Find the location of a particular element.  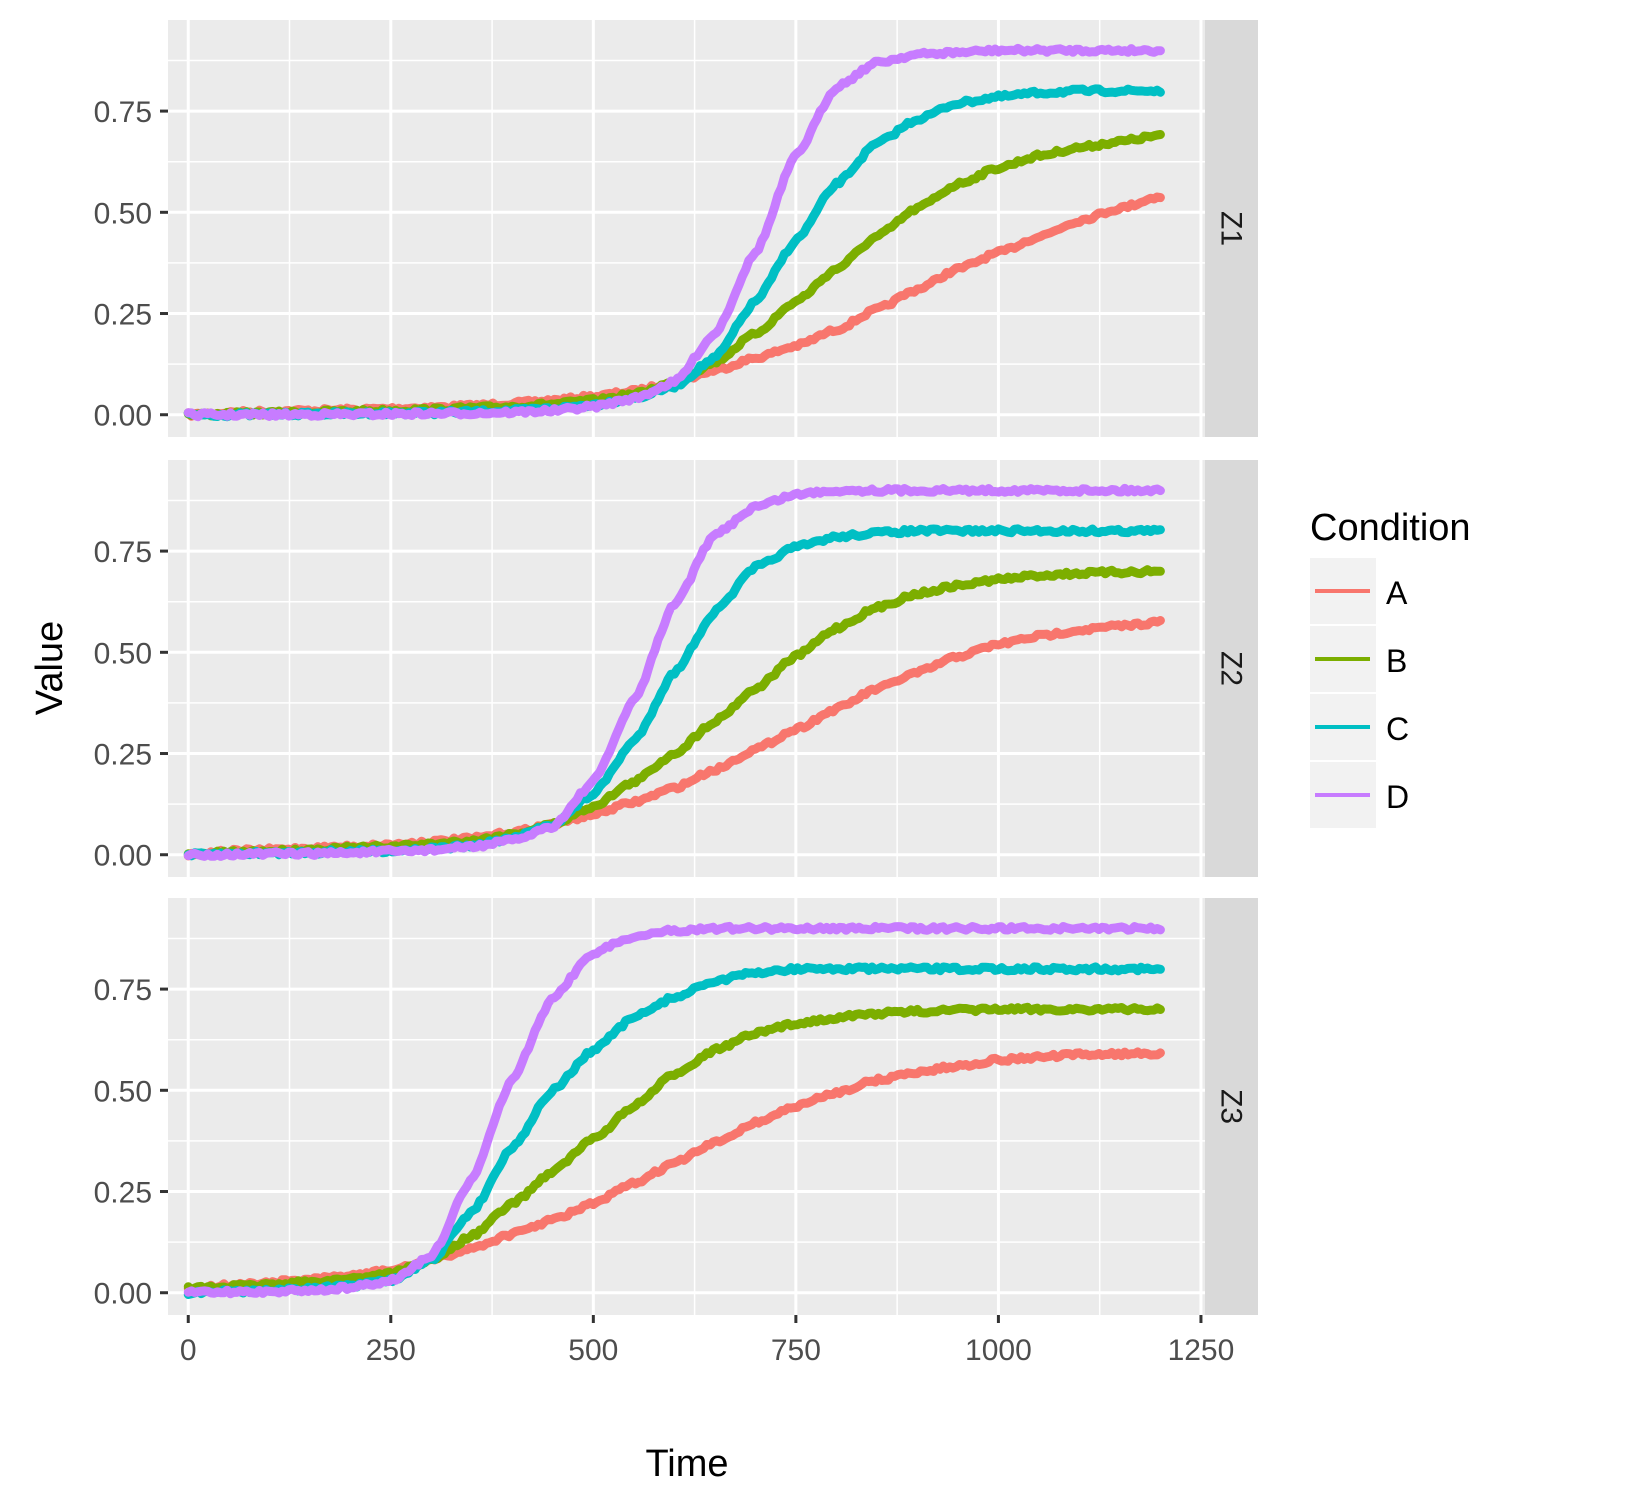

x-tick-label: 750 is located at coordinates (796, 1350).